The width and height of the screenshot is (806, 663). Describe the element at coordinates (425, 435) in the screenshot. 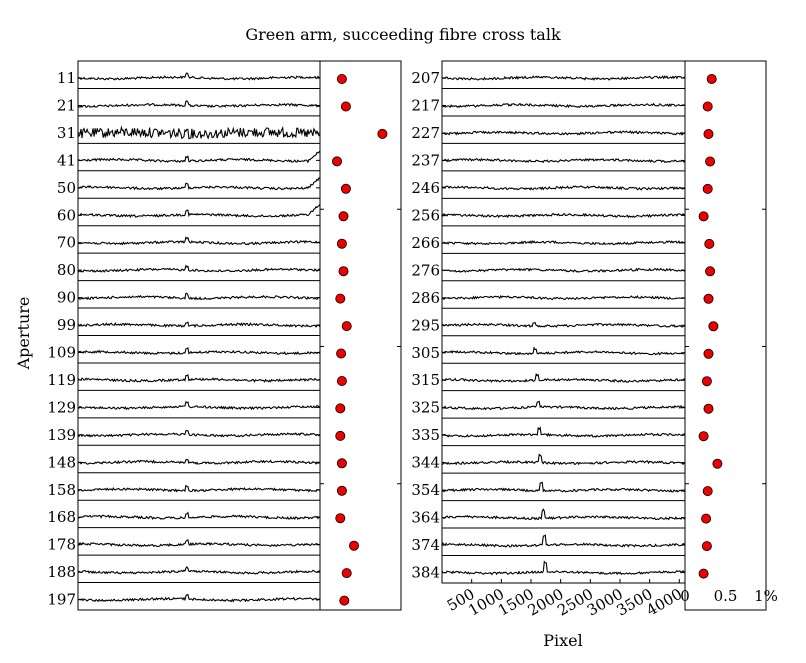

I see `aperture-label: 335` at that location.